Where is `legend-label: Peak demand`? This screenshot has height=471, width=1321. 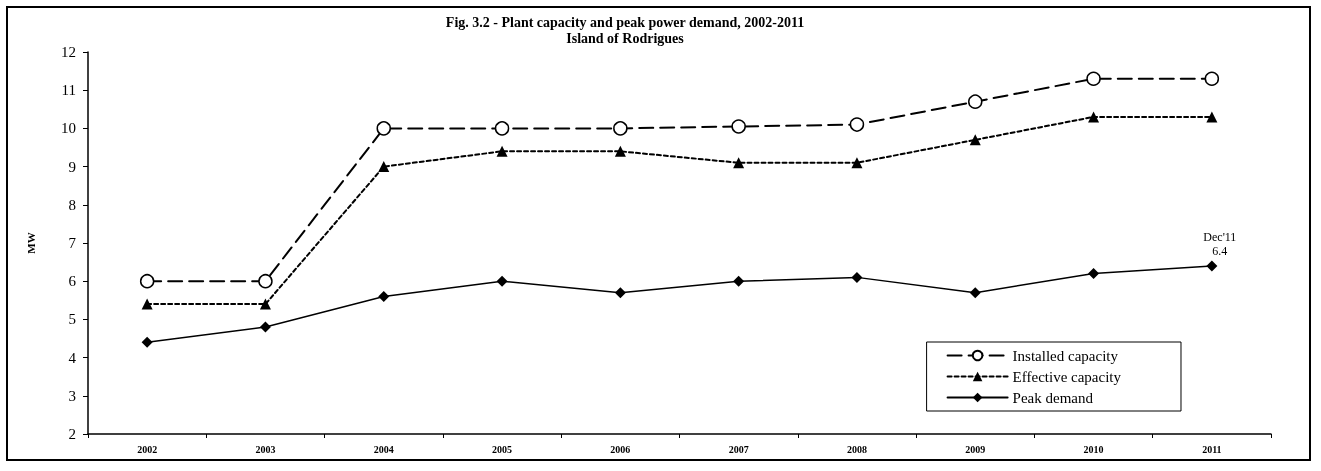 legend-label: Peak demand is located at coordinates (1053, 397).